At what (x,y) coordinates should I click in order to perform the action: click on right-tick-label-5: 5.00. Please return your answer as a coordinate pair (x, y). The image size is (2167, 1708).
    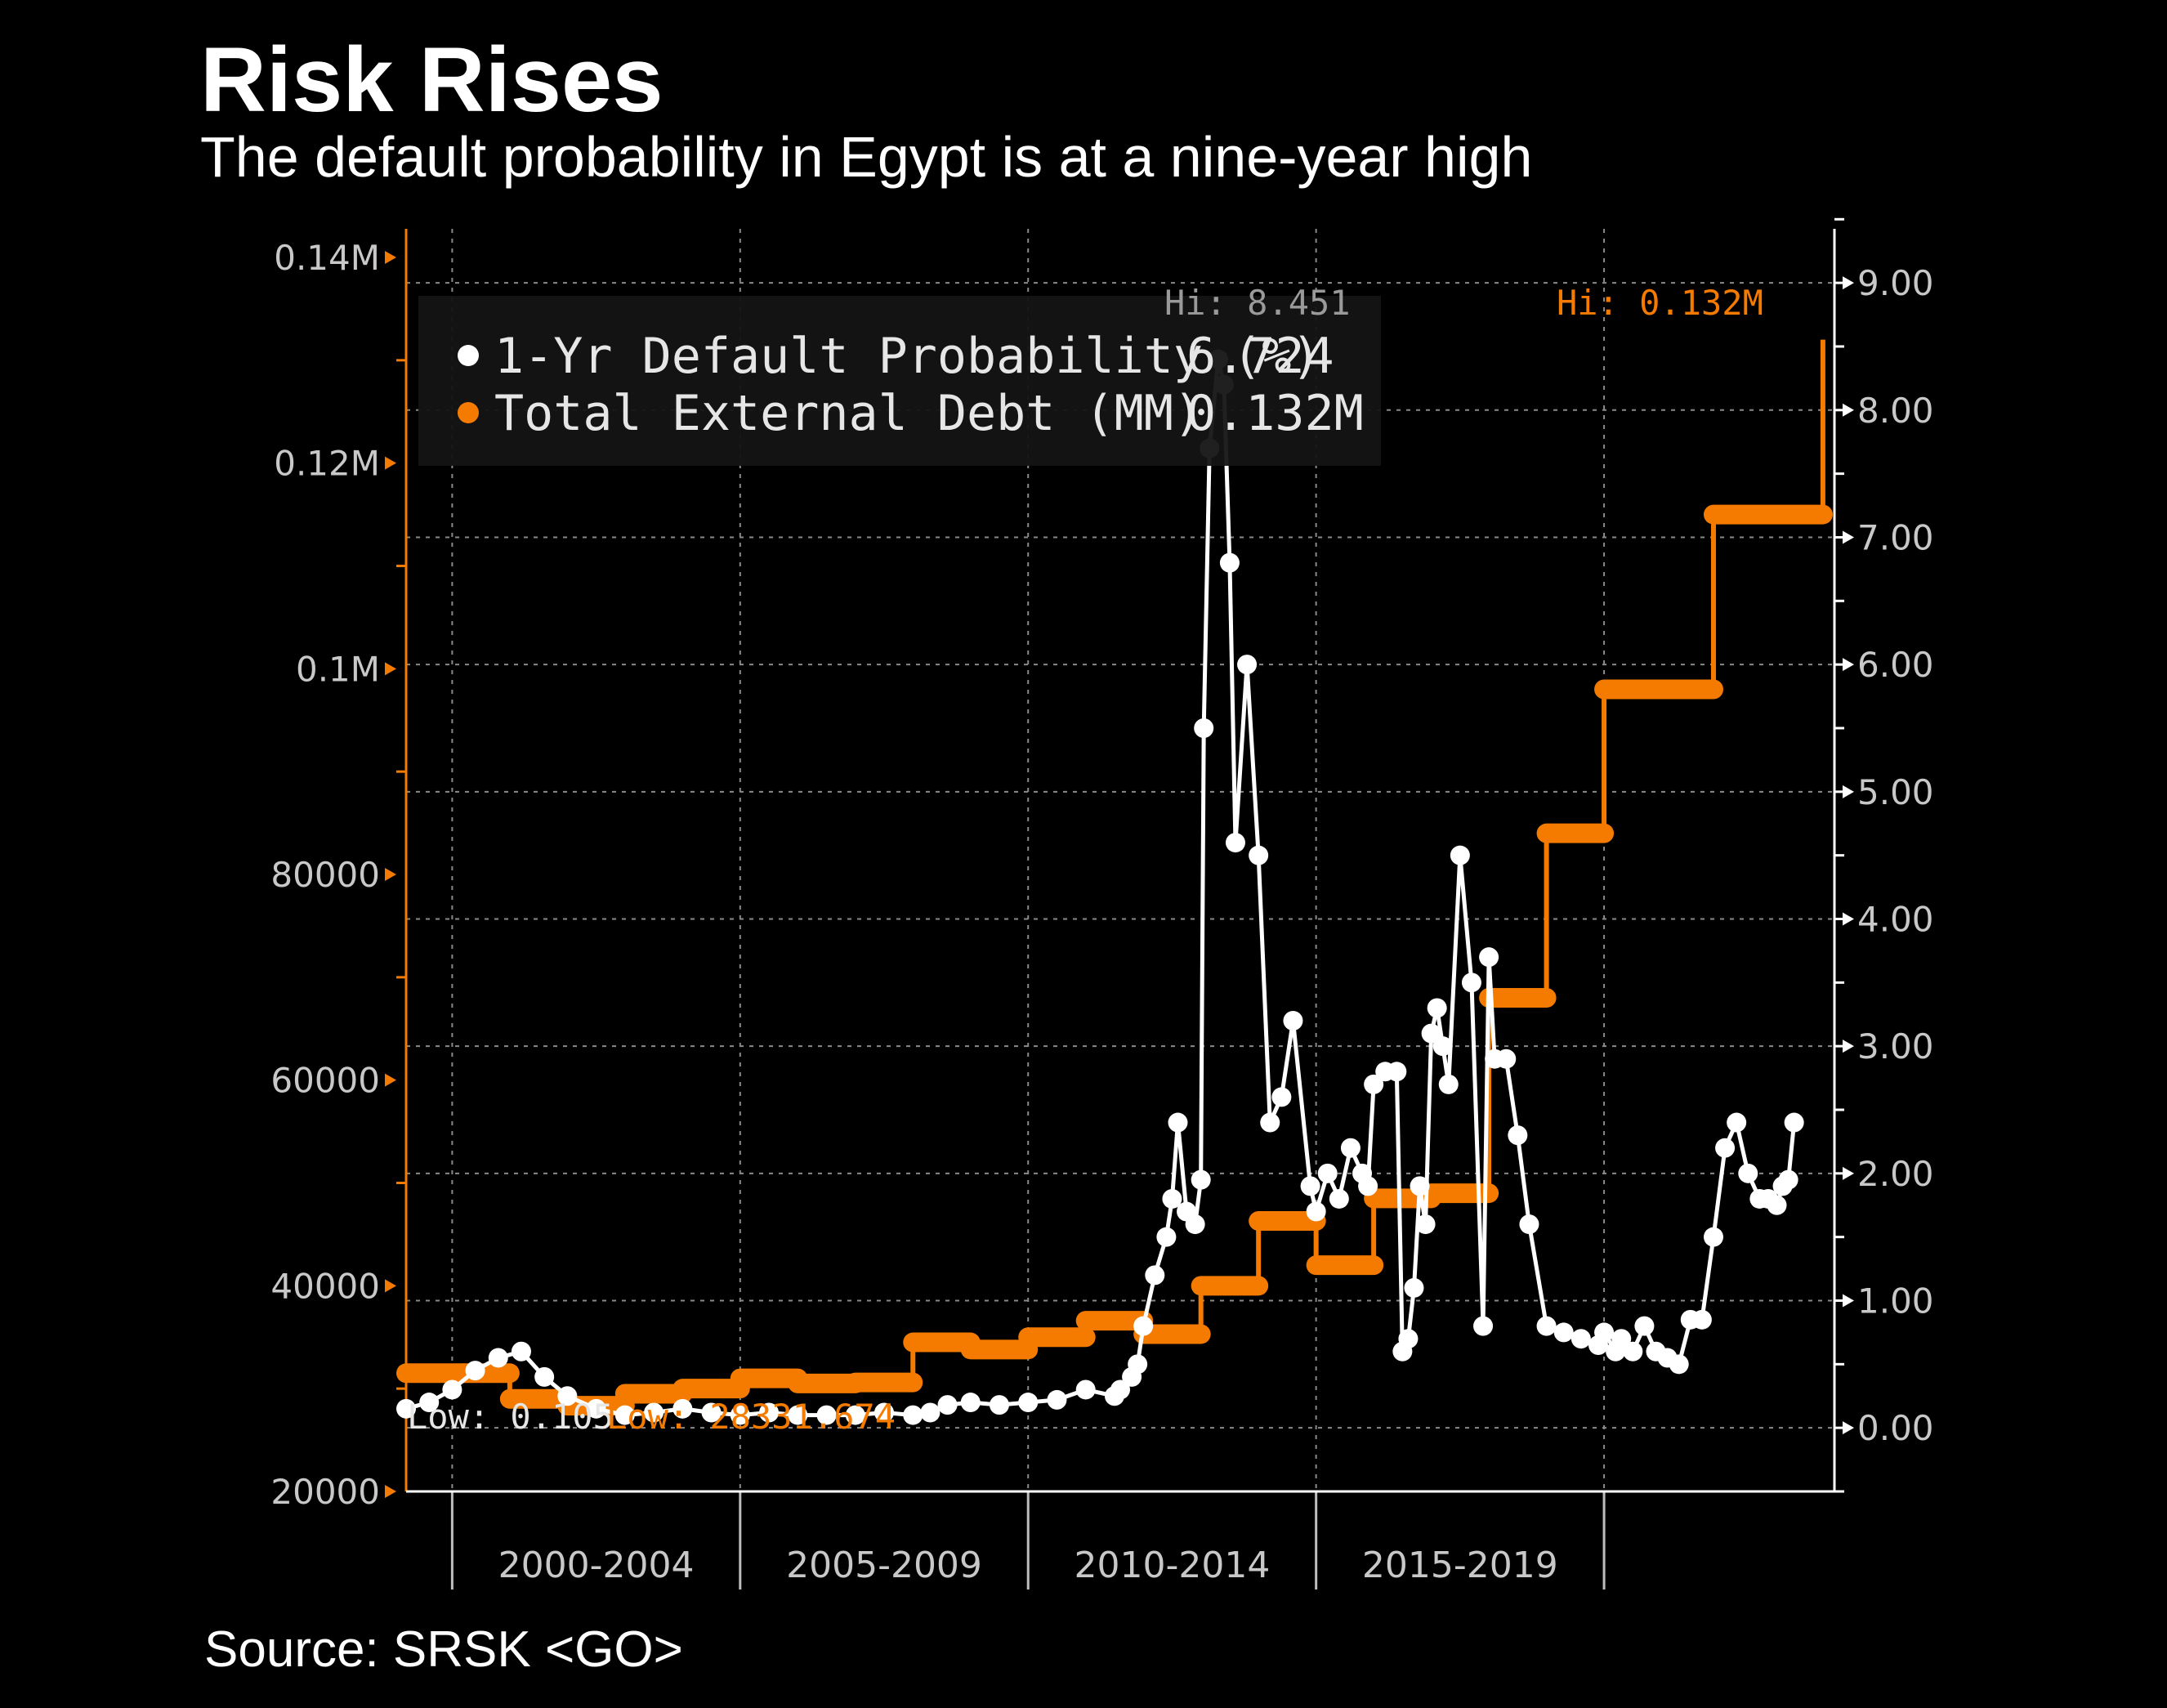
    Looking at the image, I should click on (1895, 792).